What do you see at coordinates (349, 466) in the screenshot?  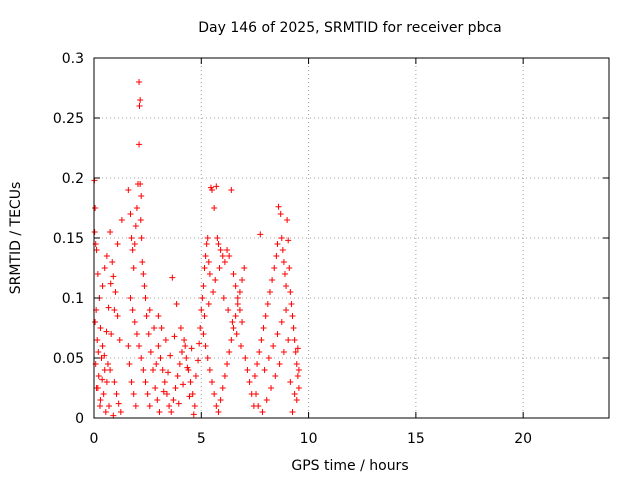 I see `x-axis-label: GPS time / hours` at bounding box center [349, 466].